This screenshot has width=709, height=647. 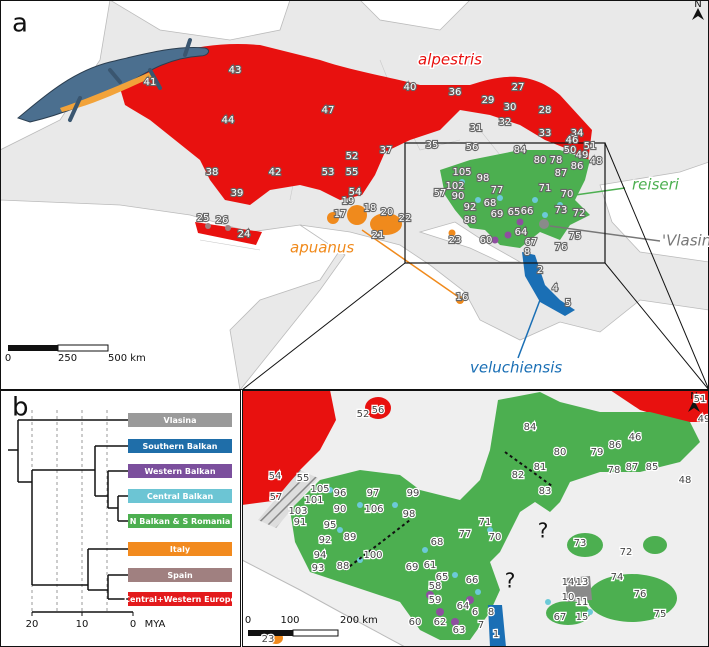 I want to click on locality-label: 26, so click(x=222, y=220).